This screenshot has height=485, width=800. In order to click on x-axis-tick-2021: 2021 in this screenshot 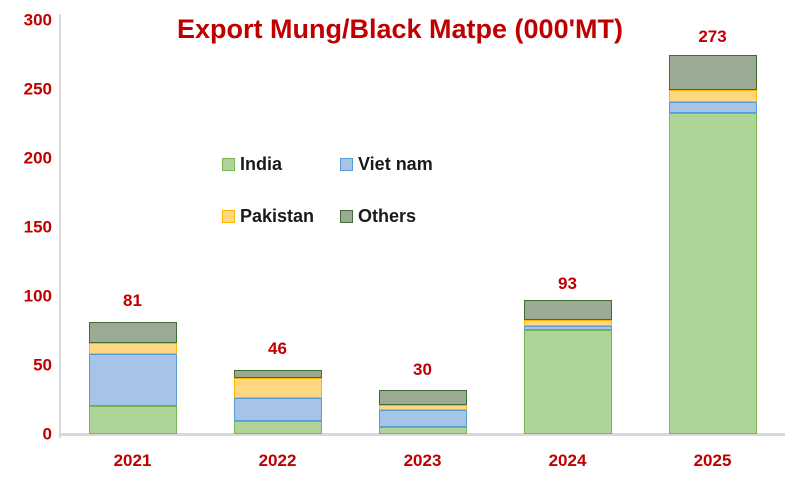, I will do `click(132, 460)`.